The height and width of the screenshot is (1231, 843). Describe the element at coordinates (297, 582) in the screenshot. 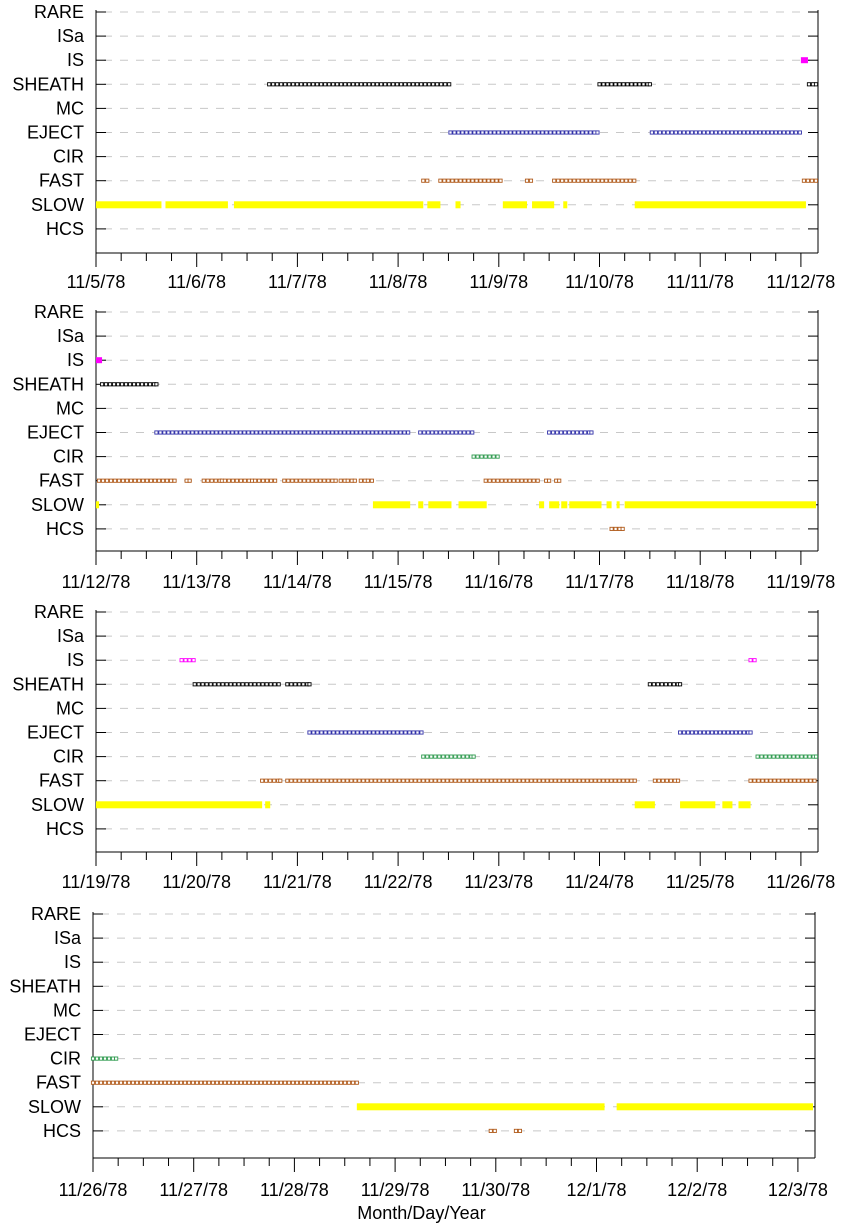

I see `x-tick-label: 11/14/78` at that location.